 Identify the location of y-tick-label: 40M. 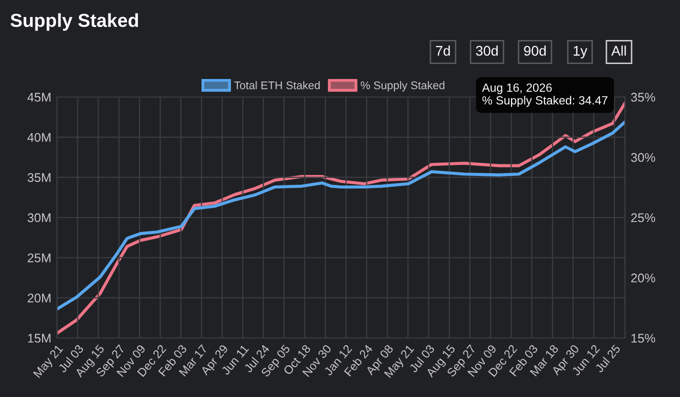
(38, 137).